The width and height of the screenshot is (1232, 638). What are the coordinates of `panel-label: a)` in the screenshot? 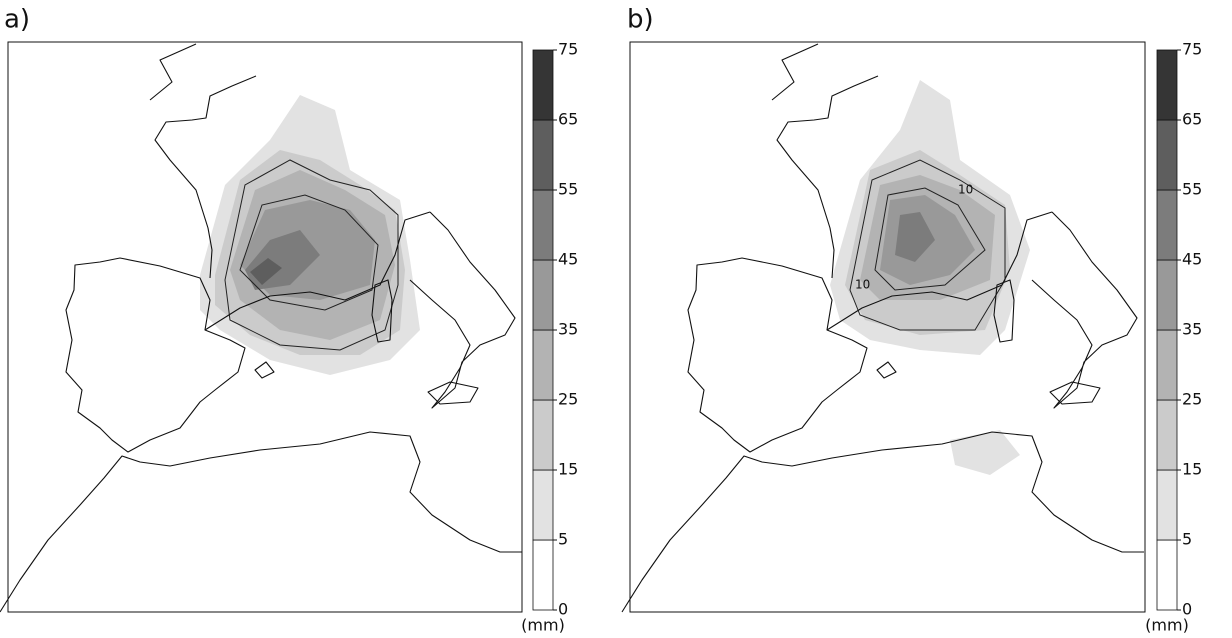 It's located at (17, 20).